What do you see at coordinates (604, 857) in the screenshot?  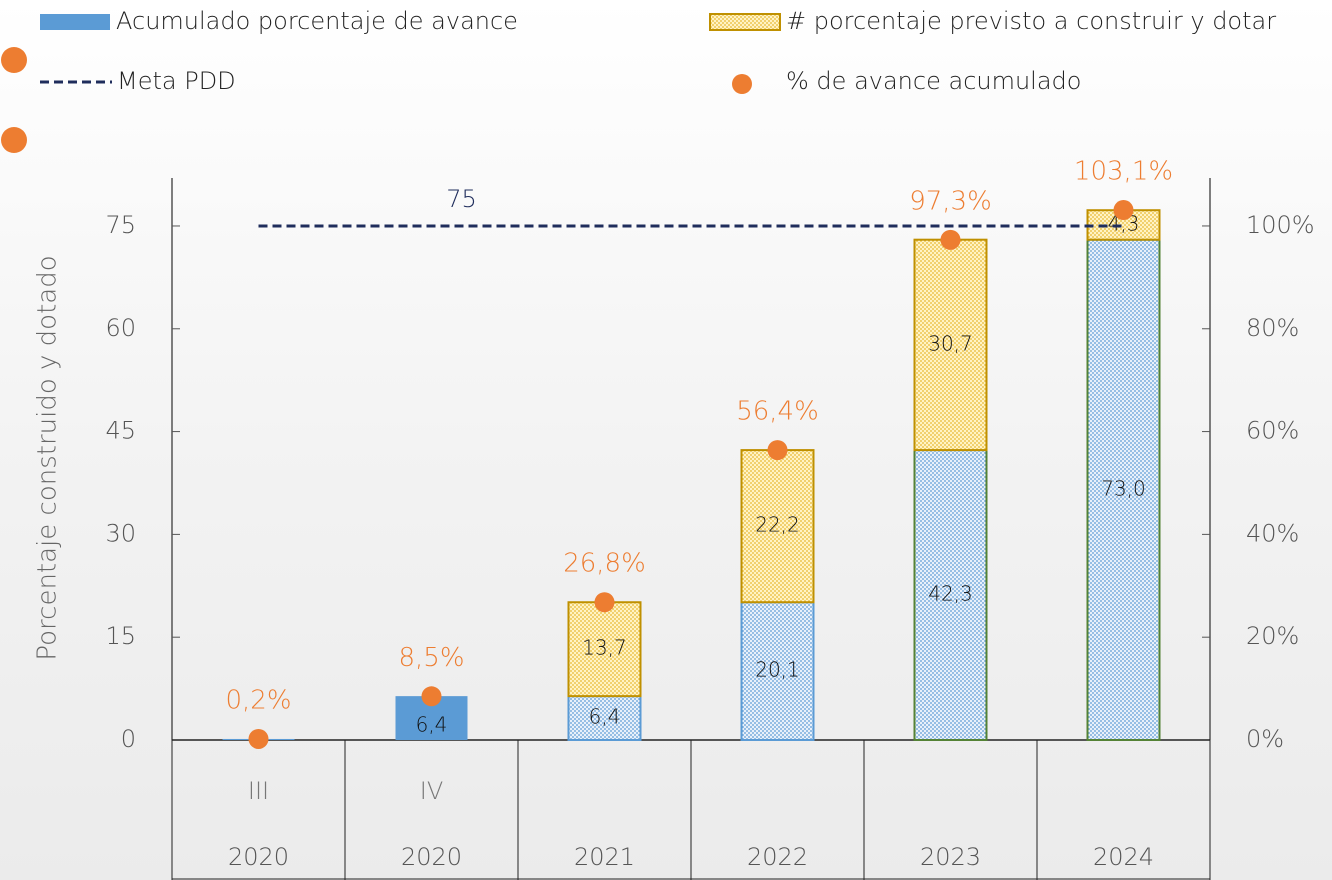 I see `x-year-label: 2021` at bounding box center [604, 857].